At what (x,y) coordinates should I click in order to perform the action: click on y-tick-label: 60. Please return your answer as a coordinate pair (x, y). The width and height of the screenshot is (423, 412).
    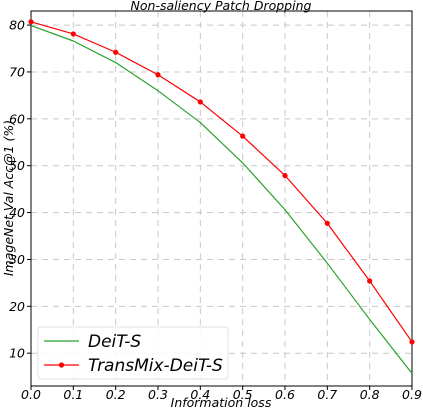
    Looking at the image, I should click on (17, 118).